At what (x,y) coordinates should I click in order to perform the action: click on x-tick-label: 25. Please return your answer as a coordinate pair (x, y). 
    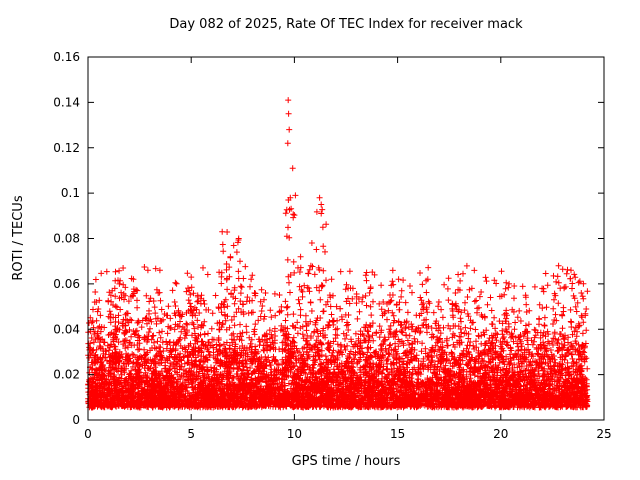
    Looking at the image, I should click on (603, 434).